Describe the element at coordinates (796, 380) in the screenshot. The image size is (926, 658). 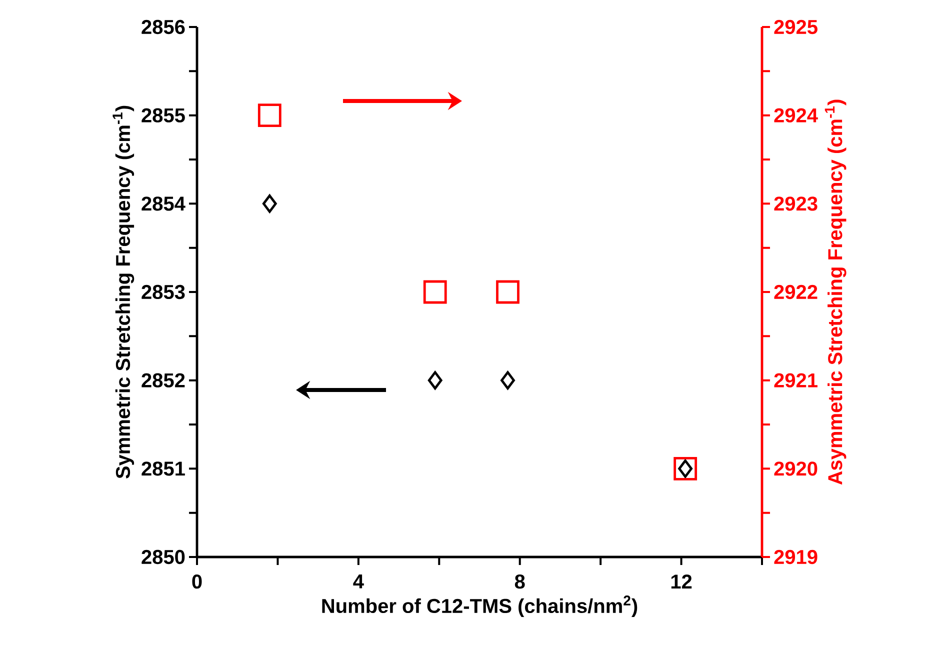
I see `y2-tick-label: 2921` at that location.